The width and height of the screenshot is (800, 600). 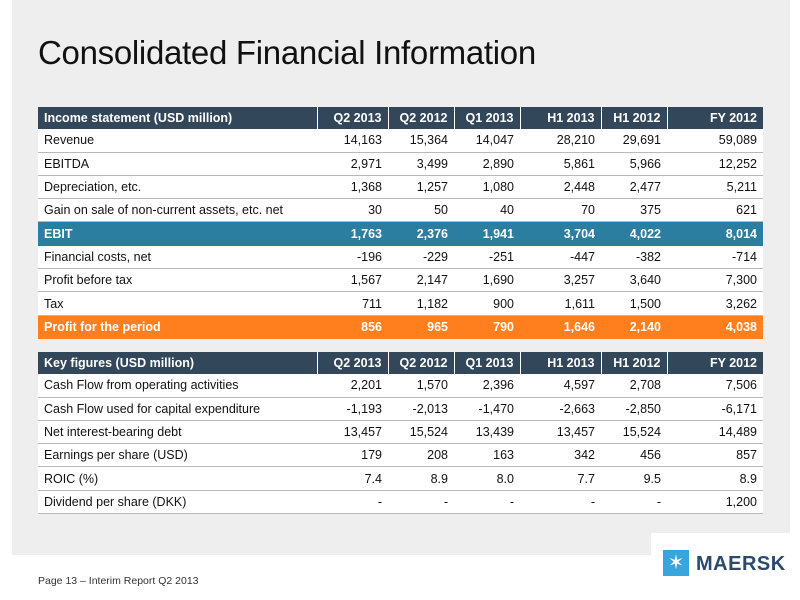 What do you see at coordinates (487, 478) in the screenshot?
I see `table-cell: 8.0` at bounding box center [487, 478].